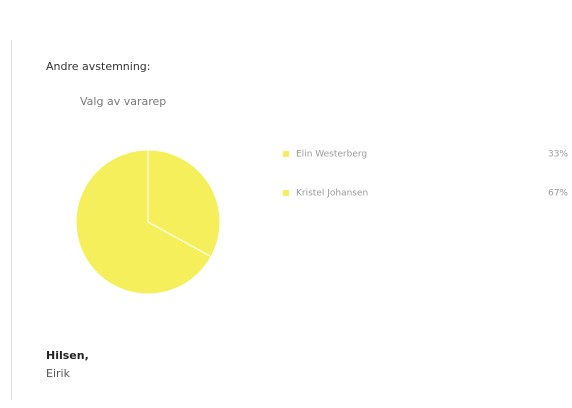  I want to click on legend-label: Kristel Johansen, so click(332, 194).